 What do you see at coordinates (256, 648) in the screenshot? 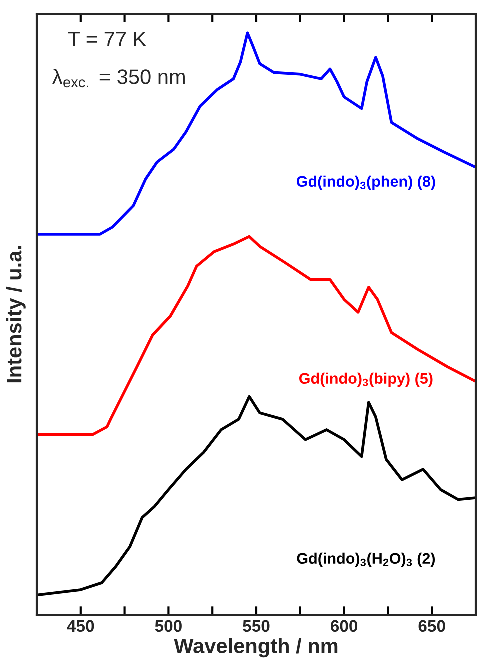
I see `x-axis-title: Wavelength / nm` at bounding box center [256, 648].